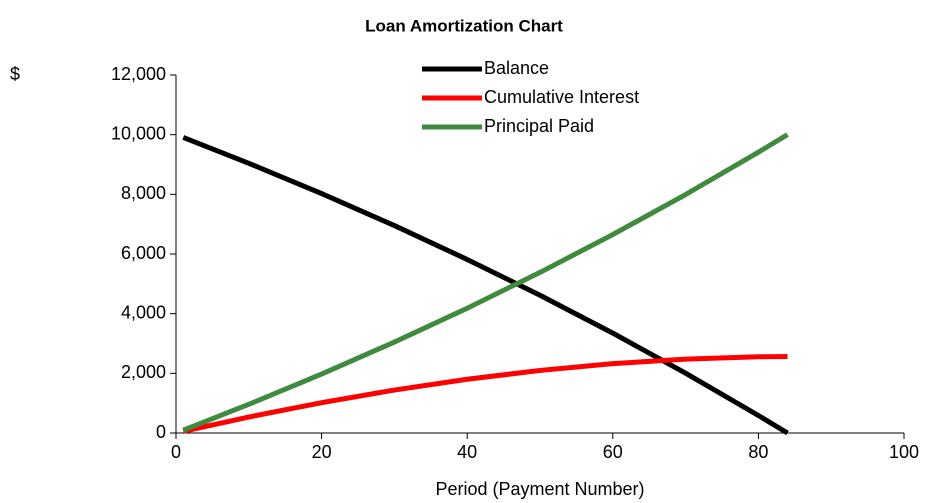 This screenshot has width=927, height=503. What do you see at coordinates (322, 452) in the screenshot?
I see `x-tick-label: 20` at bounding box center [322, 452].